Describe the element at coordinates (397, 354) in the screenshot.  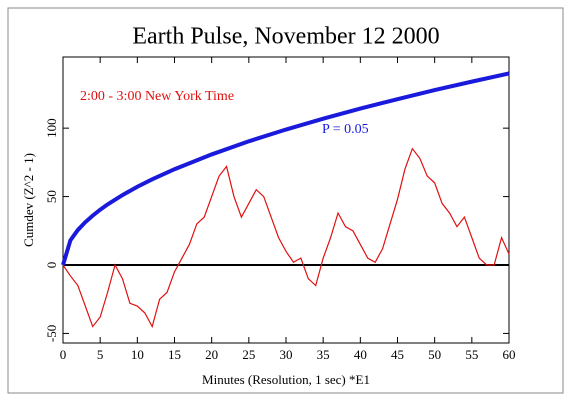
I see `x-tick-label: 45` at that location.